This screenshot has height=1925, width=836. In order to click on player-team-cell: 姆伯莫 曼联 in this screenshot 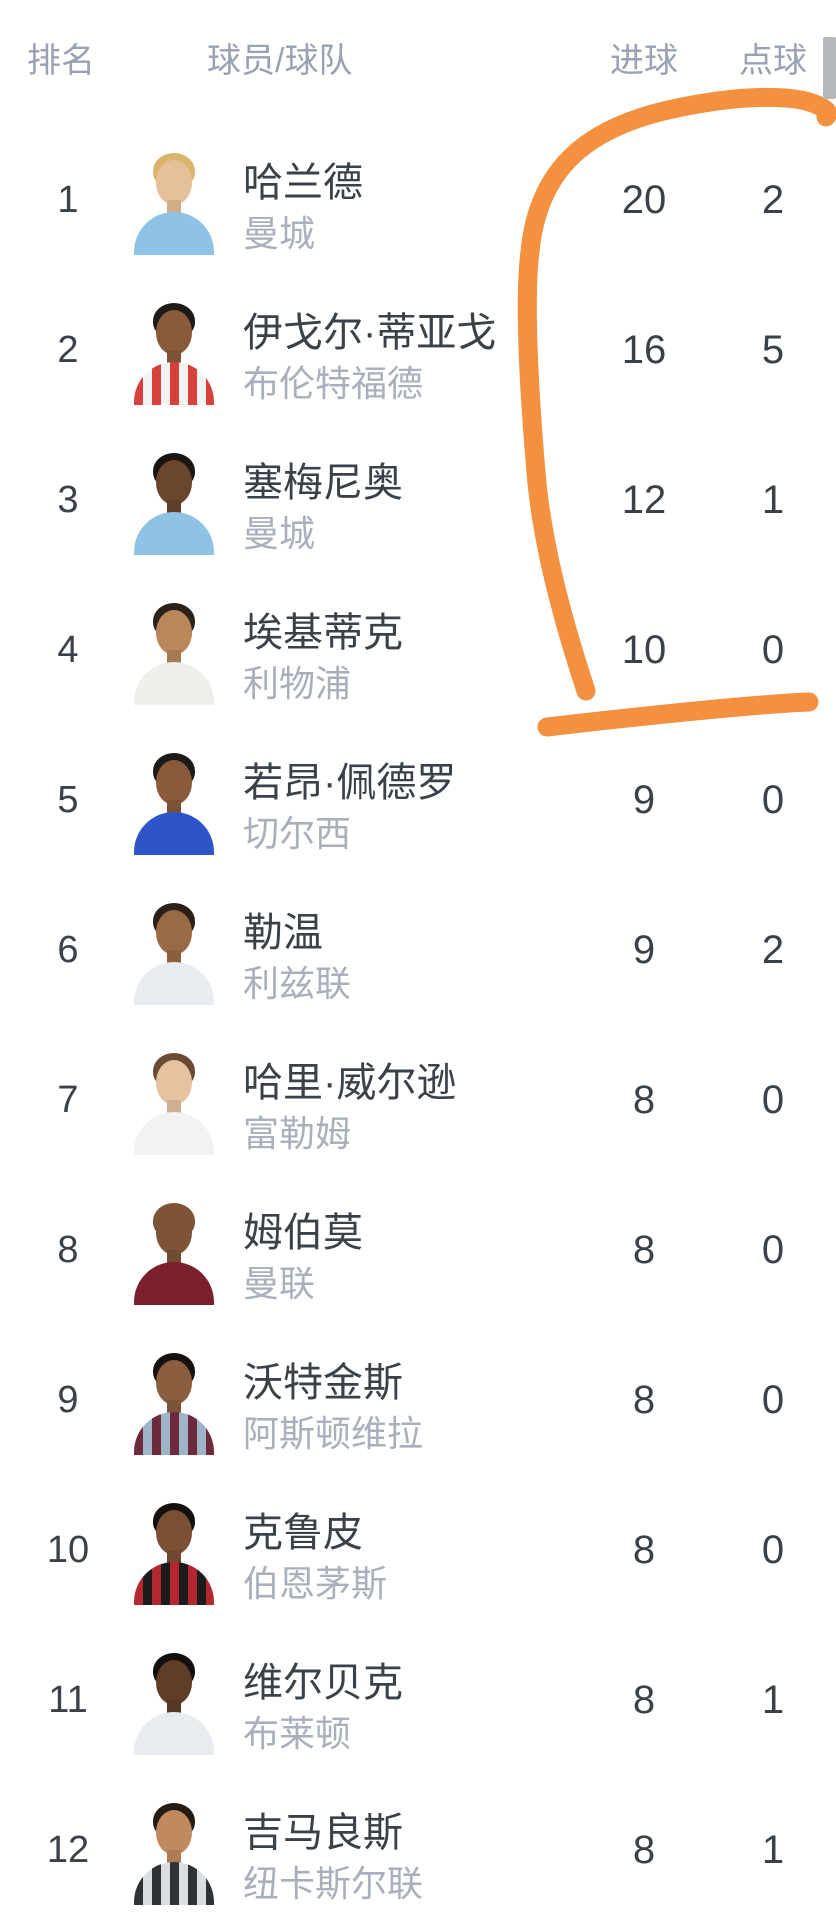, I will do `click(303, 1257)`.